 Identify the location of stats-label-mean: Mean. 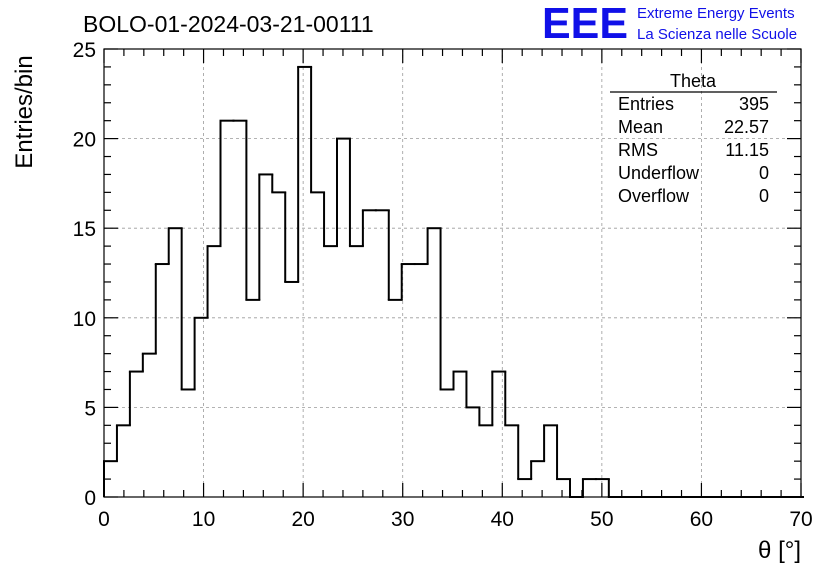
(640, 127).